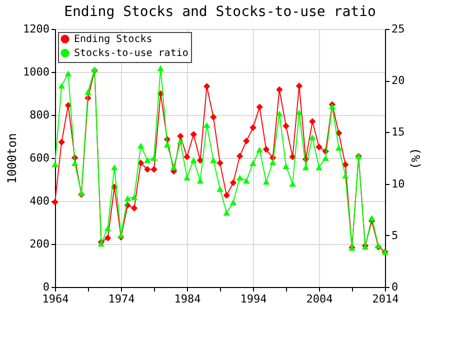 The width and height of the screenshot is (450, 350). Describe the element at coordinates (36, 29) in the screenshot. I see `y-tick-label: 1200` at that location.